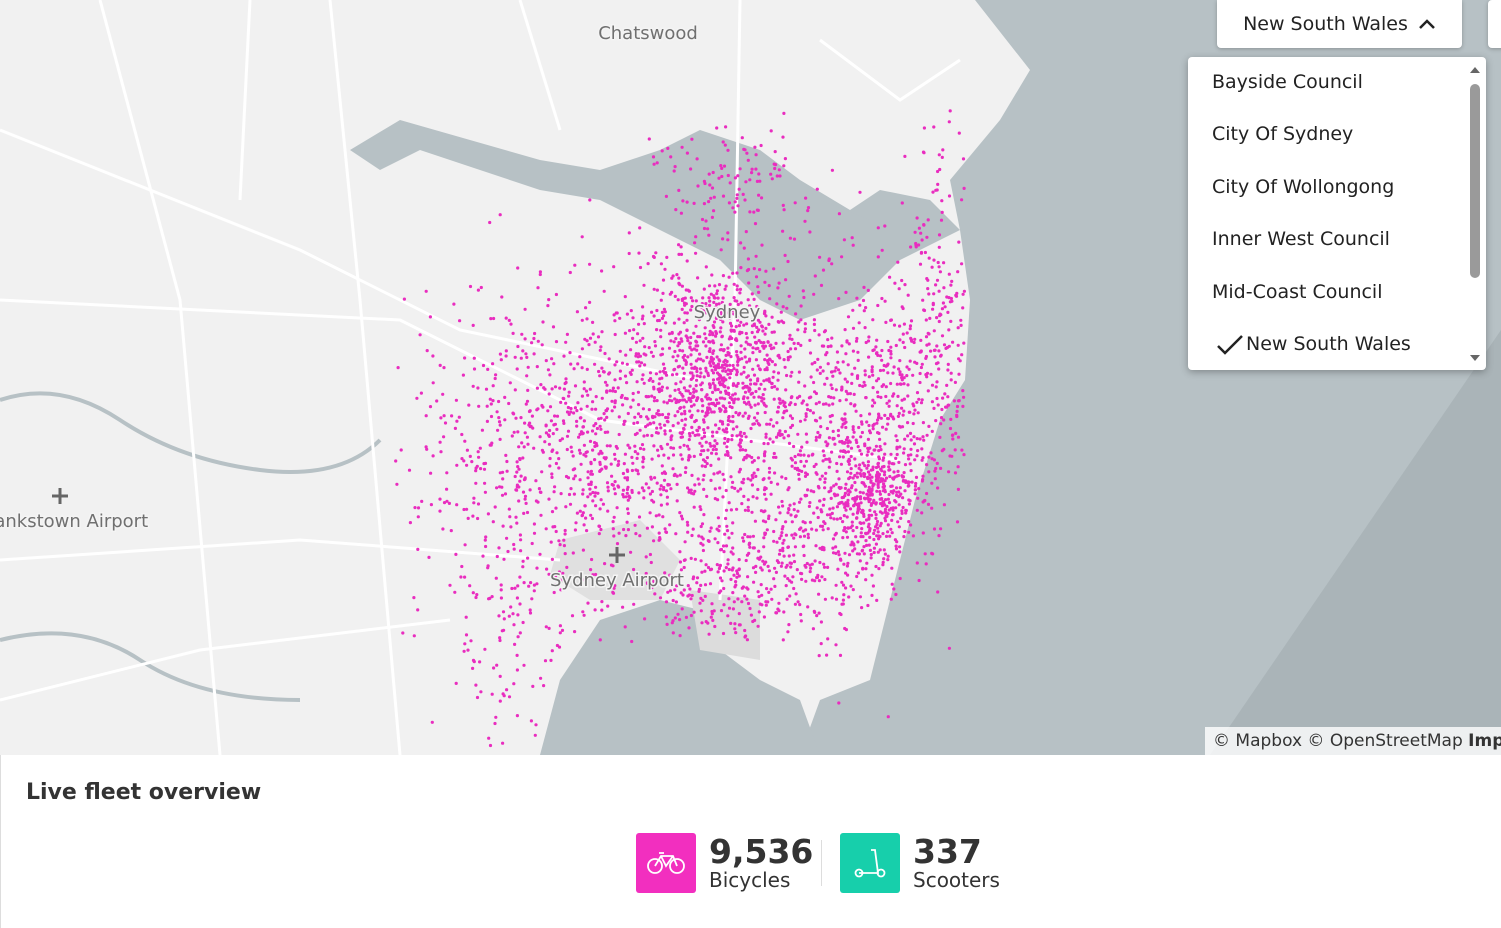 The width and height of the screenshot is (1501, 928). Describe the element at coordinates (1494, 24) in the screenshot. I see `control-button` at that location.